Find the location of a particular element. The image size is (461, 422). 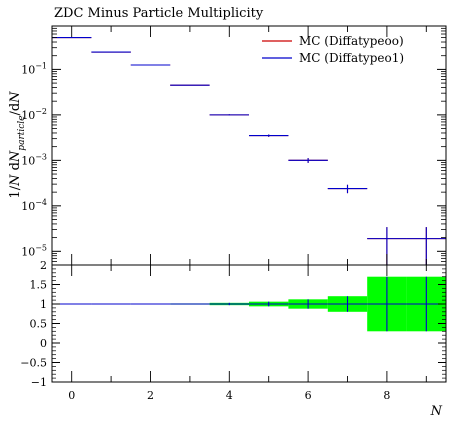

ratio-series is located at coordinates (249, 304).